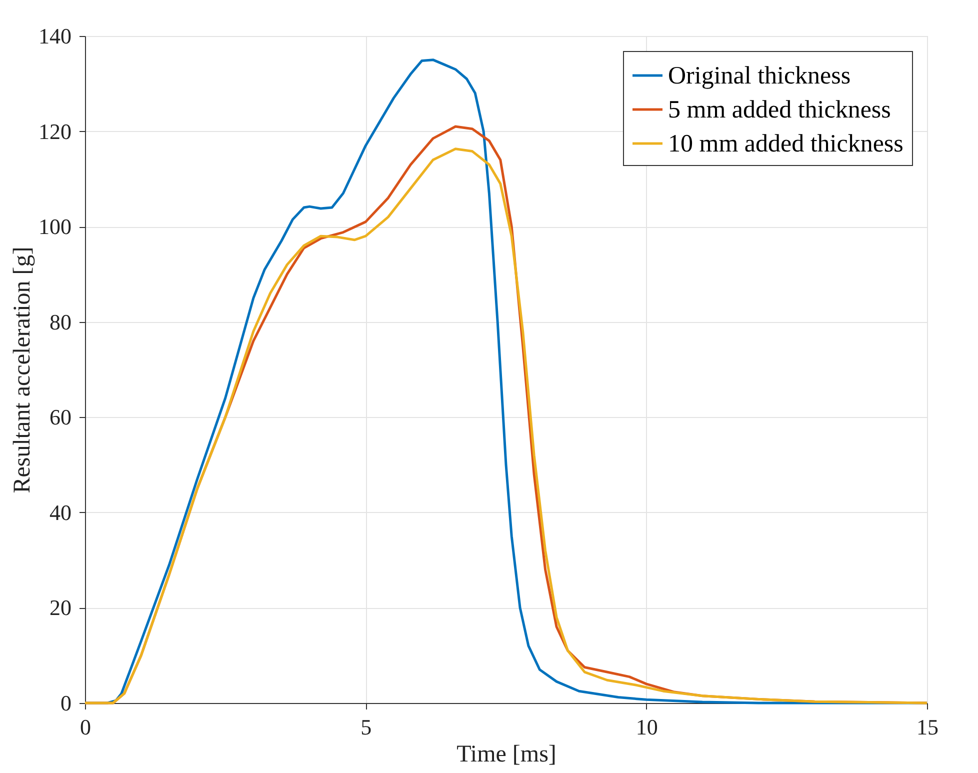 This screenshot has width=978, height=773. I want to click on x-tick-label: 0, so click(85, 727).